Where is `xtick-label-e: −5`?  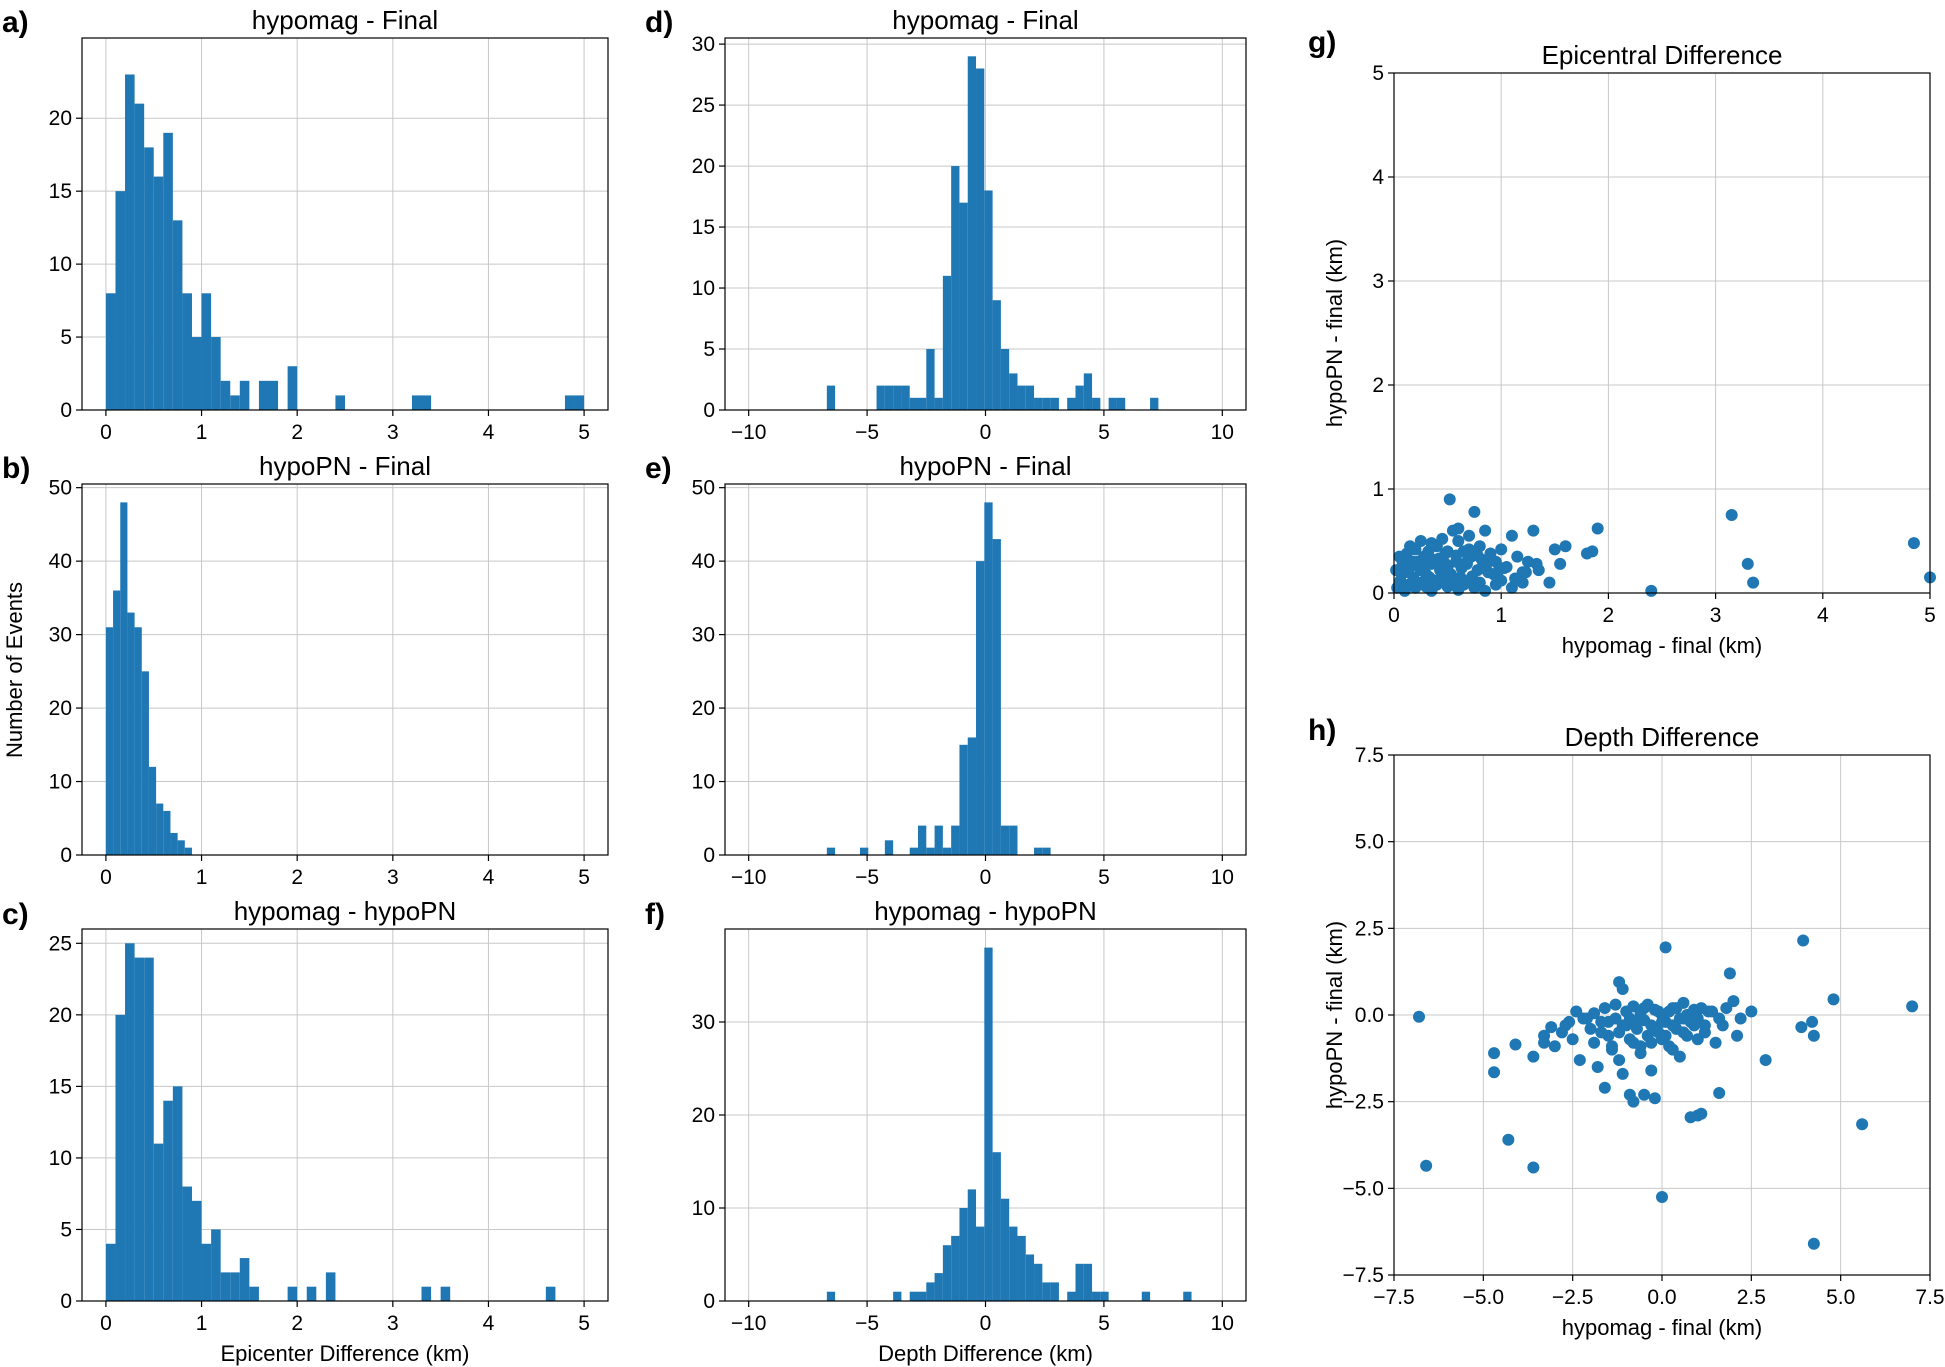 xtick-label-e: −5 is located at coordinates (867, 877).